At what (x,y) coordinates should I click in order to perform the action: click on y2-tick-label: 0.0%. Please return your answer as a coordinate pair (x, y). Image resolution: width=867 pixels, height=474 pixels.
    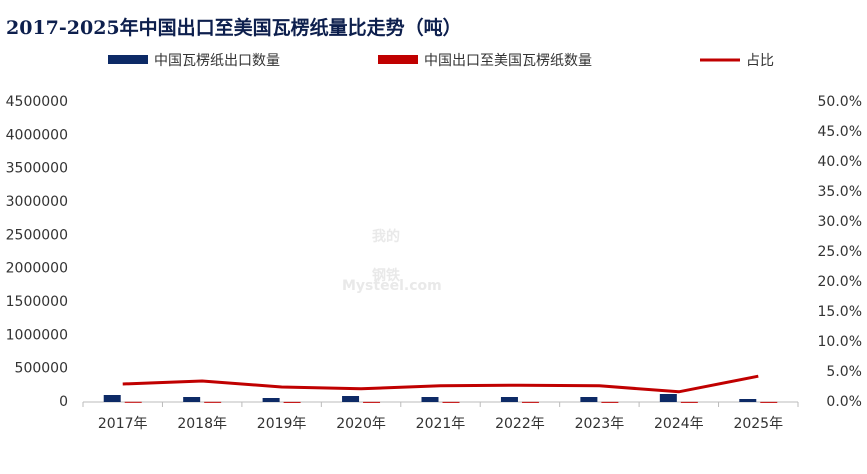
    Looking at the image, I should click on (844, 402).